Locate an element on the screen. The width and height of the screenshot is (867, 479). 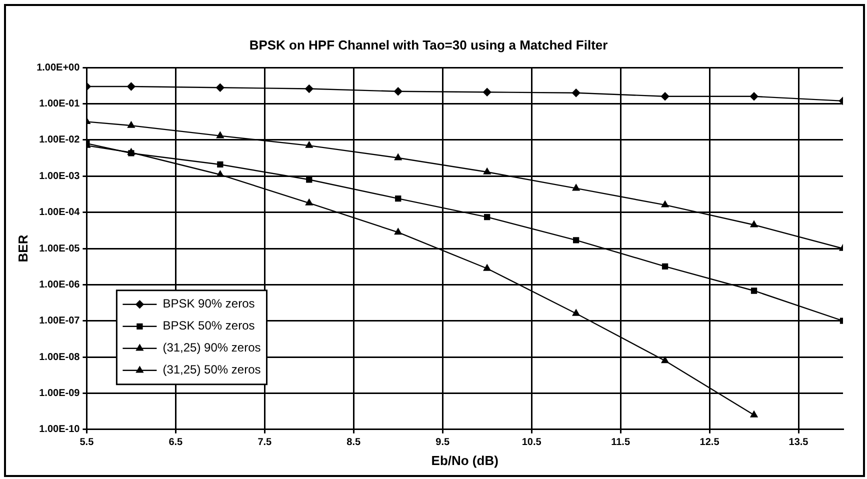
y-tick-label: 1.00E-07 is located at coordinates (59, 321).